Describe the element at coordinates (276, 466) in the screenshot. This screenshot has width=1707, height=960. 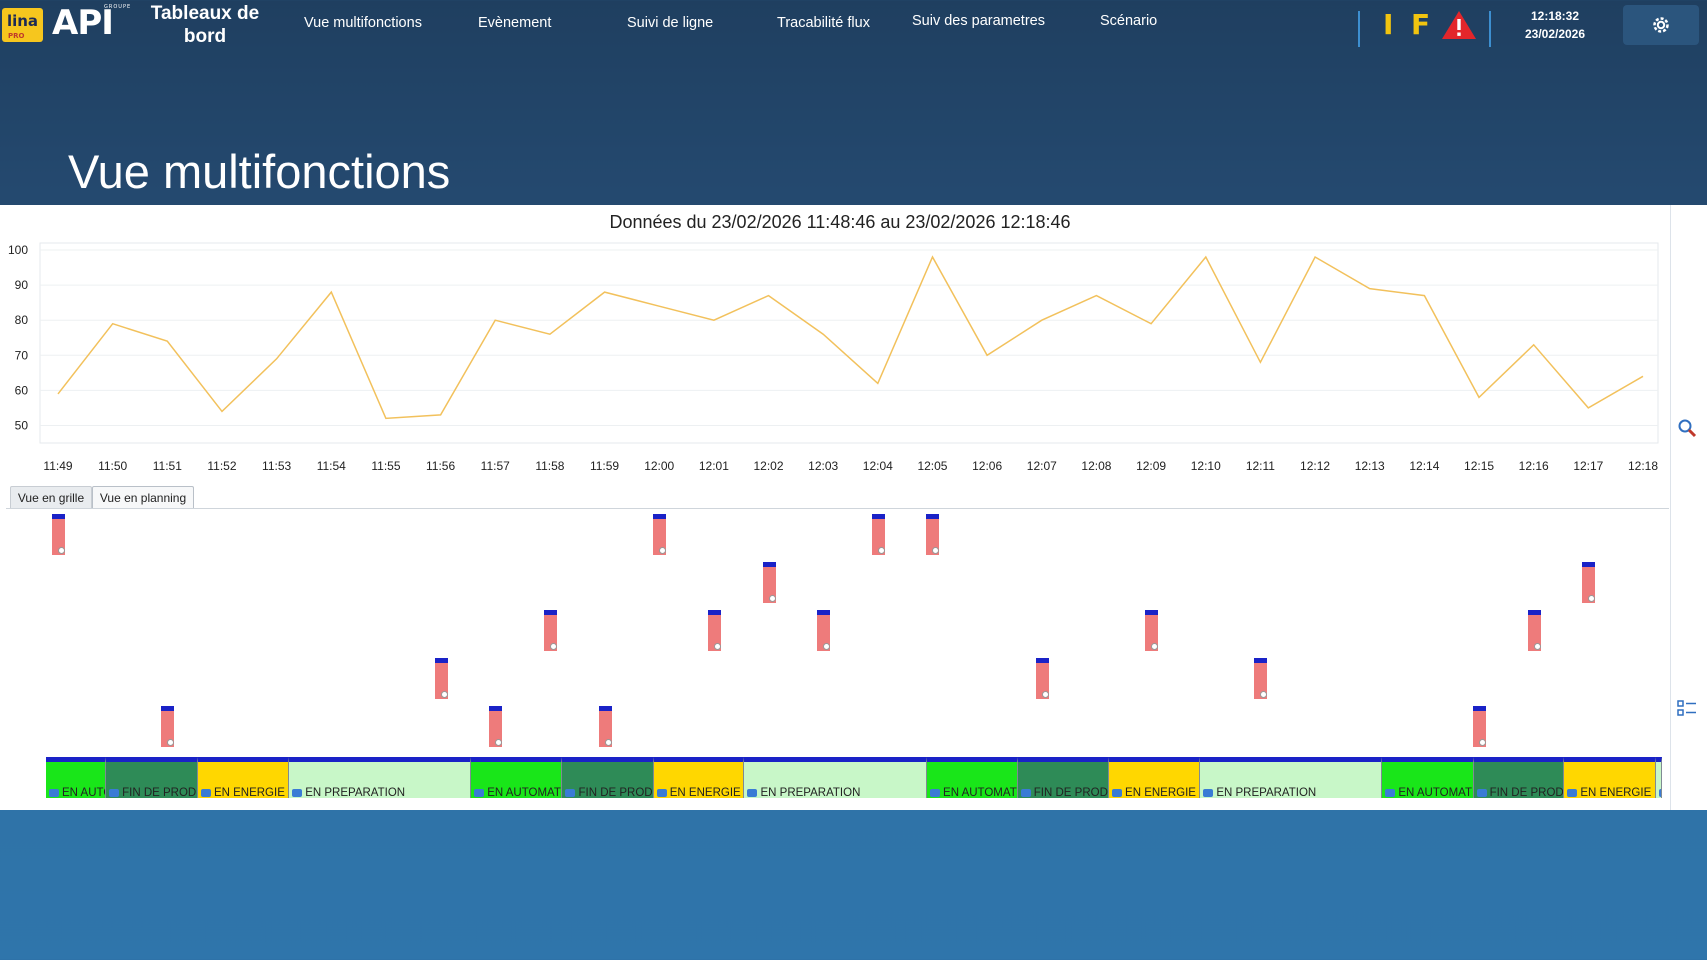
I see `x-tick-label: 11:53` at that location.